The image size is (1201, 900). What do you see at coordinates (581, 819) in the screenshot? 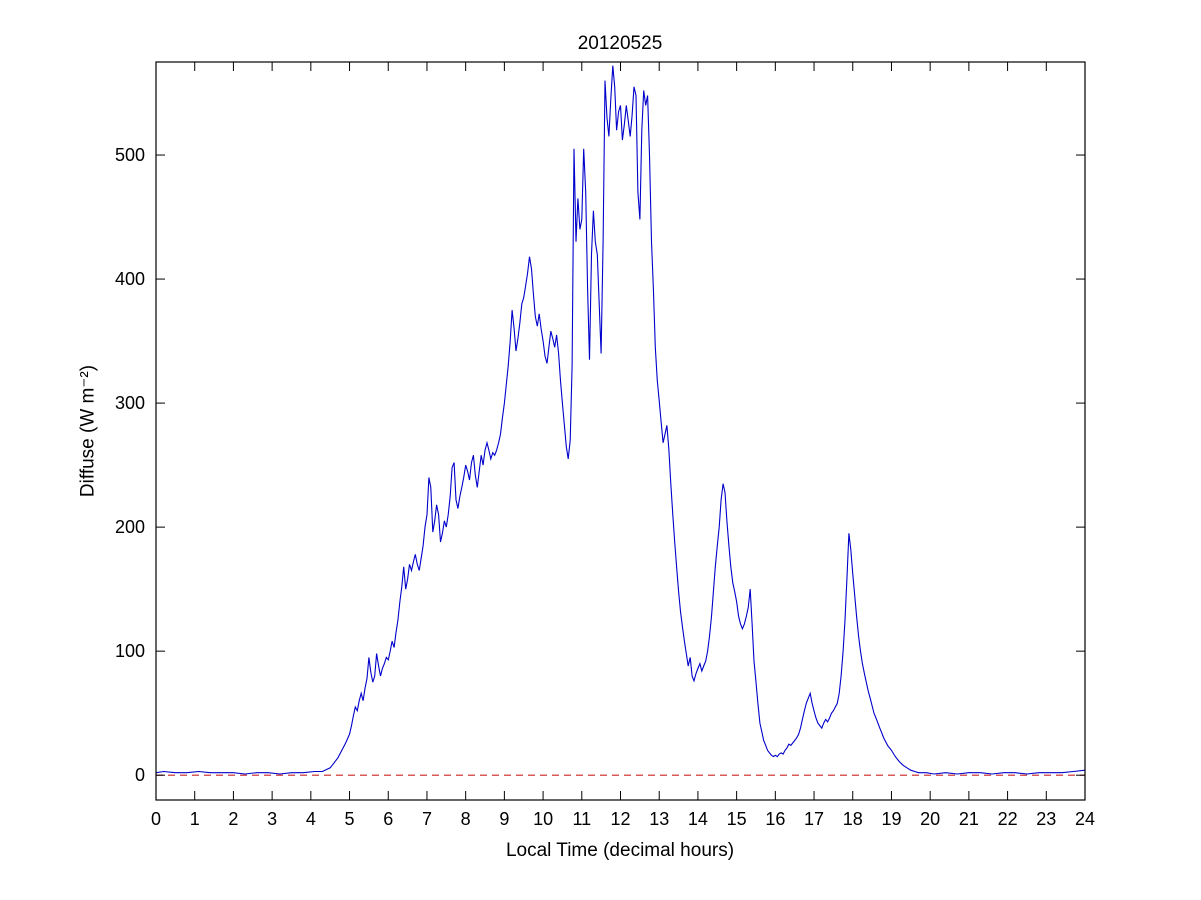
I see `x-tick-label: 11` at bounding box center [581, 819].